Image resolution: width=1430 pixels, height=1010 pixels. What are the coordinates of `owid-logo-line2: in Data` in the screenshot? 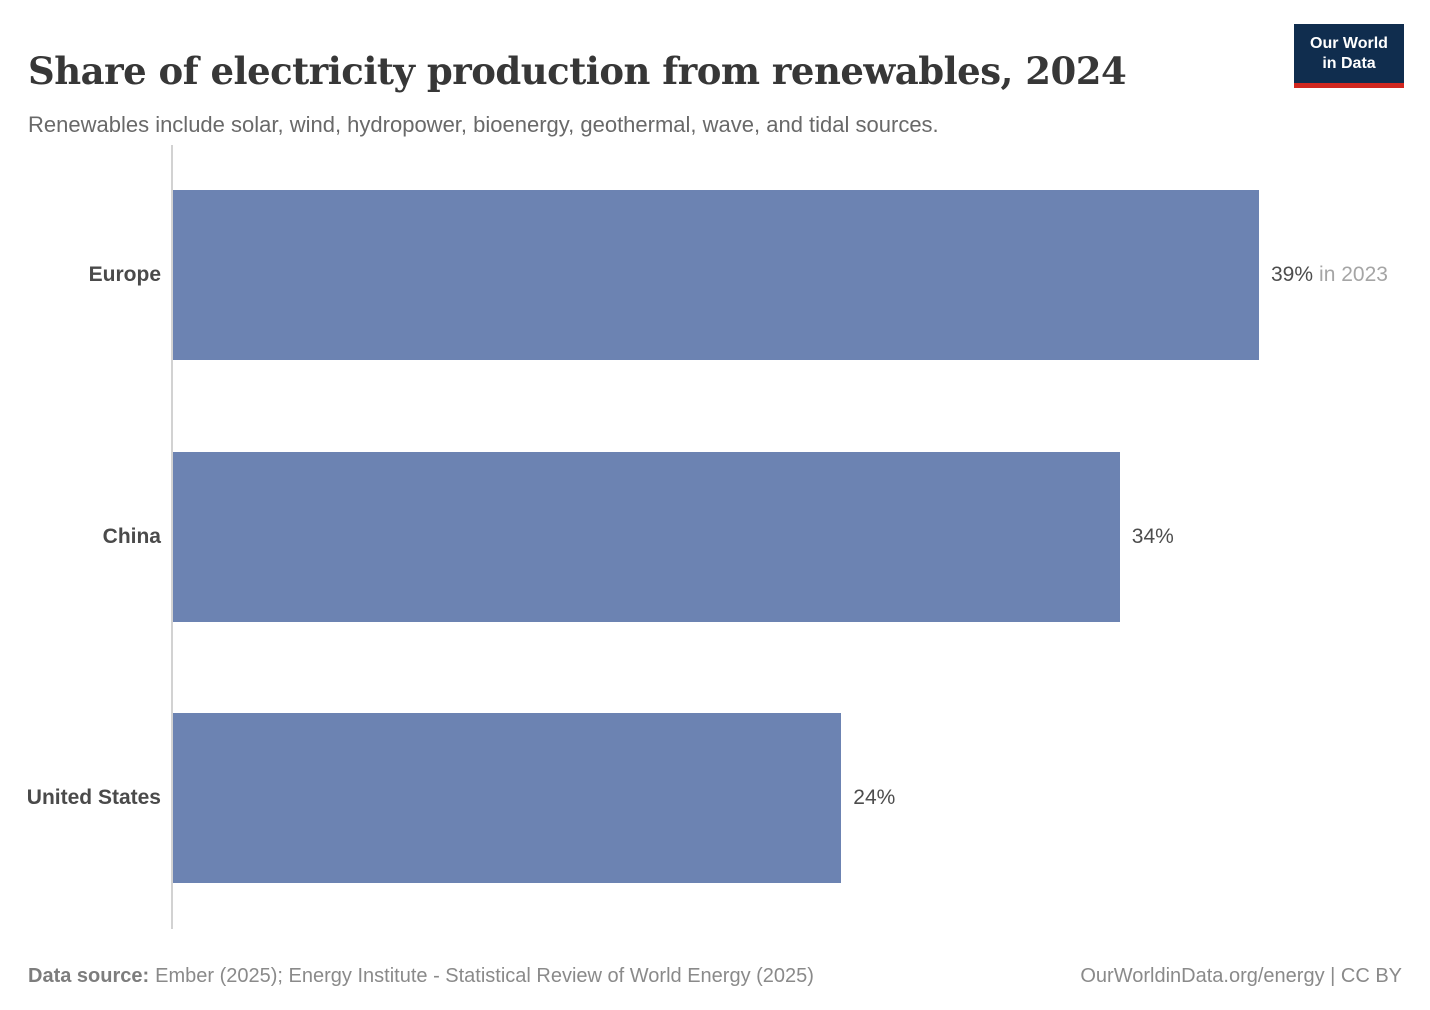 It's located at (1349, 63).